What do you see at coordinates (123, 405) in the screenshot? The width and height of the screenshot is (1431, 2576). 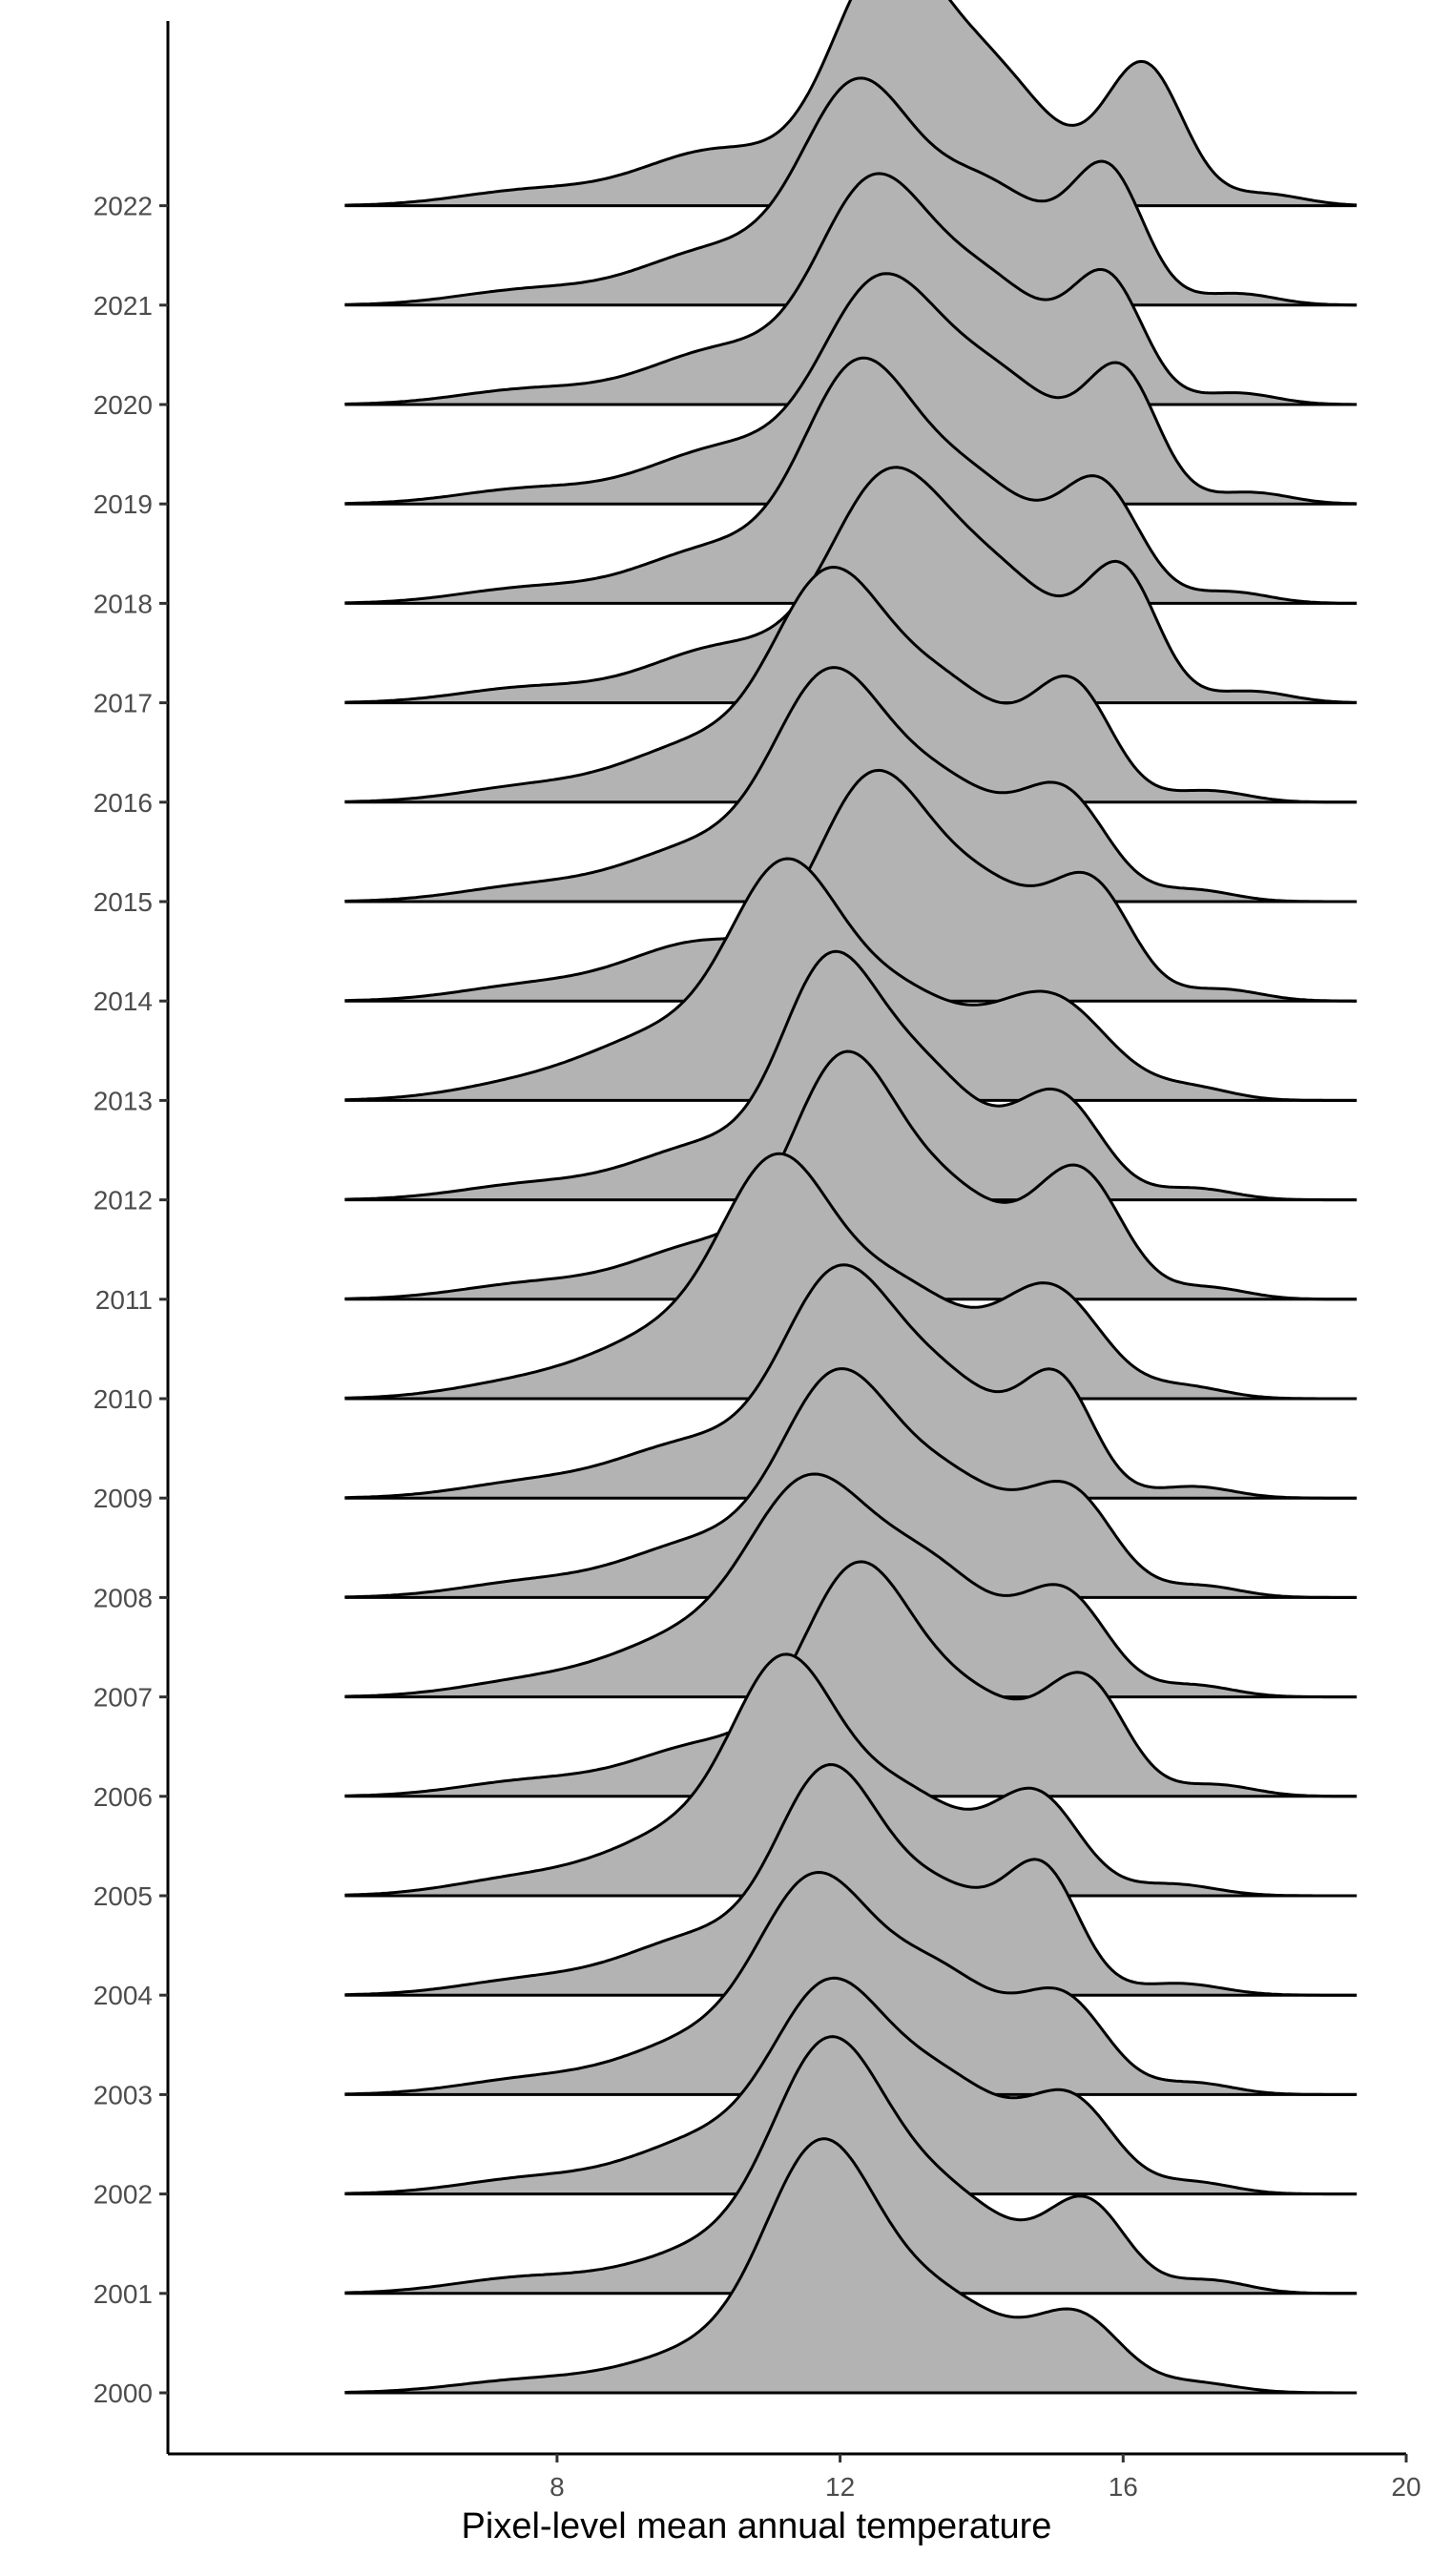 I see `y-tick-label-2020: 2020` at bounding box center [123, 405].